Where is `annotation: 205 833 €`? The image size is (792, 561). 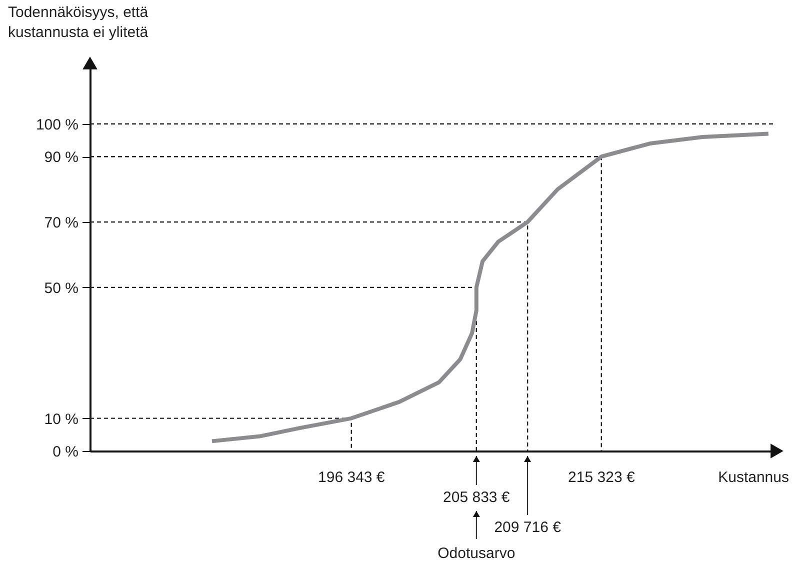 annotation: 205 833 € is located at coordinates (476, 497).